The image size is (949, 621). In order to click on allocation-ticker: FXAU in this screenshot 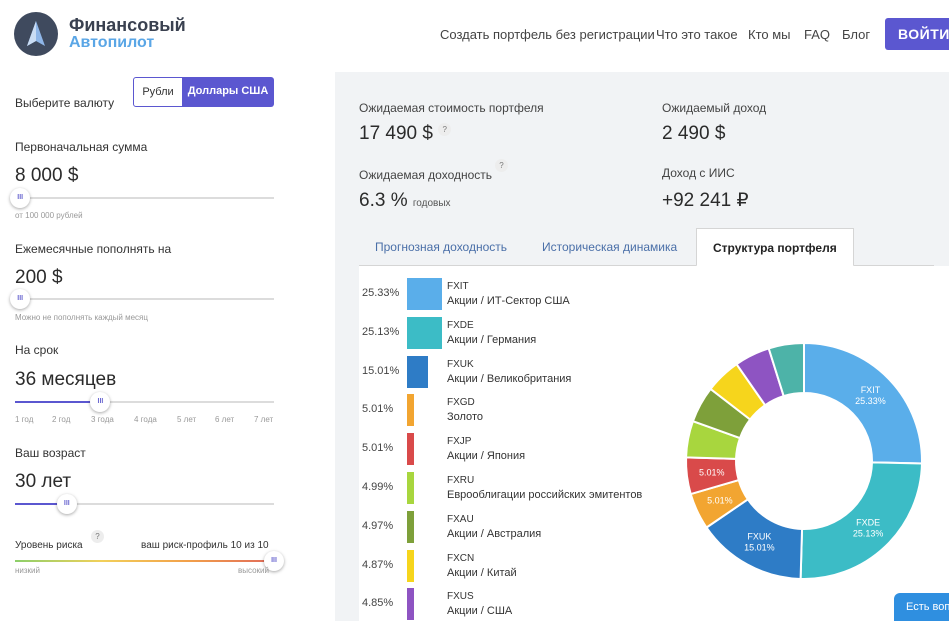, I will do `click(460, 519)`.